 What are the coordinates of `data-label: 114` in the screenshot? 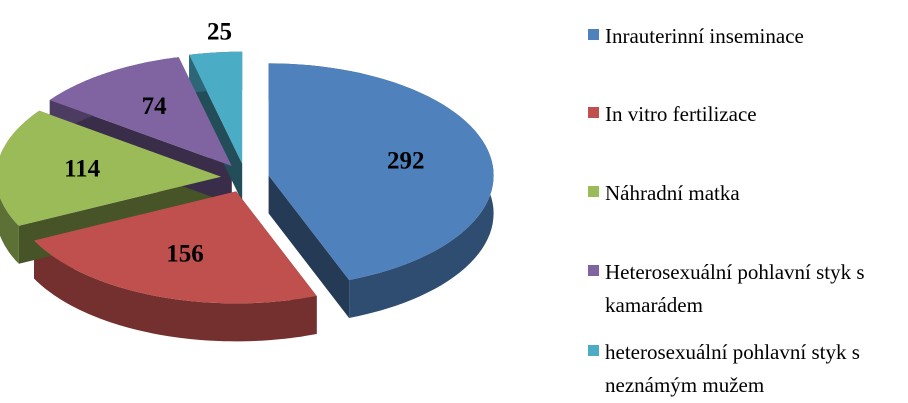 It's located at (82, 168).